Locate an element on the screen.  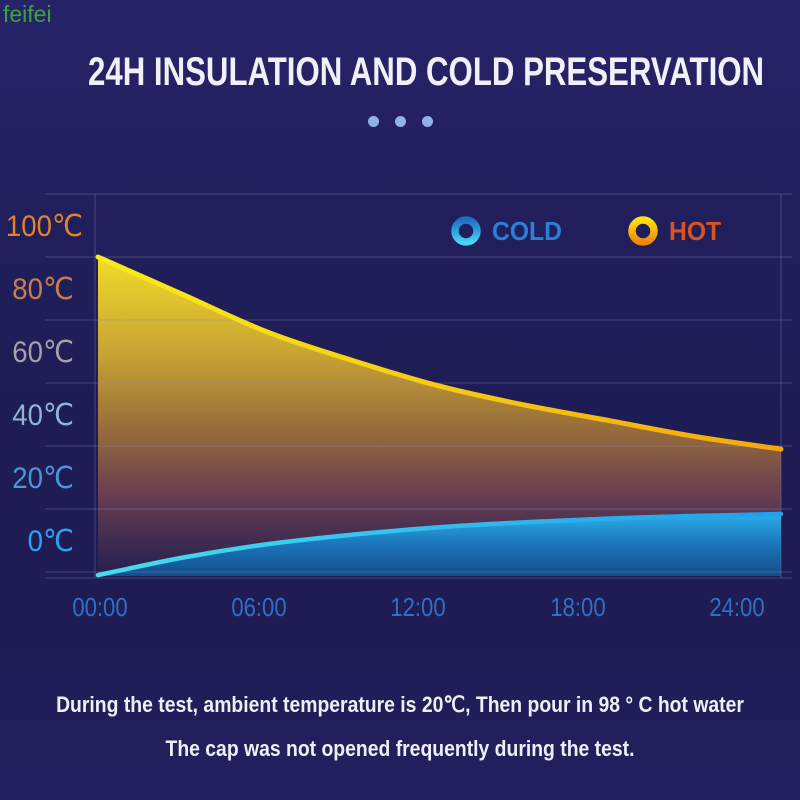
hot-ring-icon is located at coordinates (643, 231).